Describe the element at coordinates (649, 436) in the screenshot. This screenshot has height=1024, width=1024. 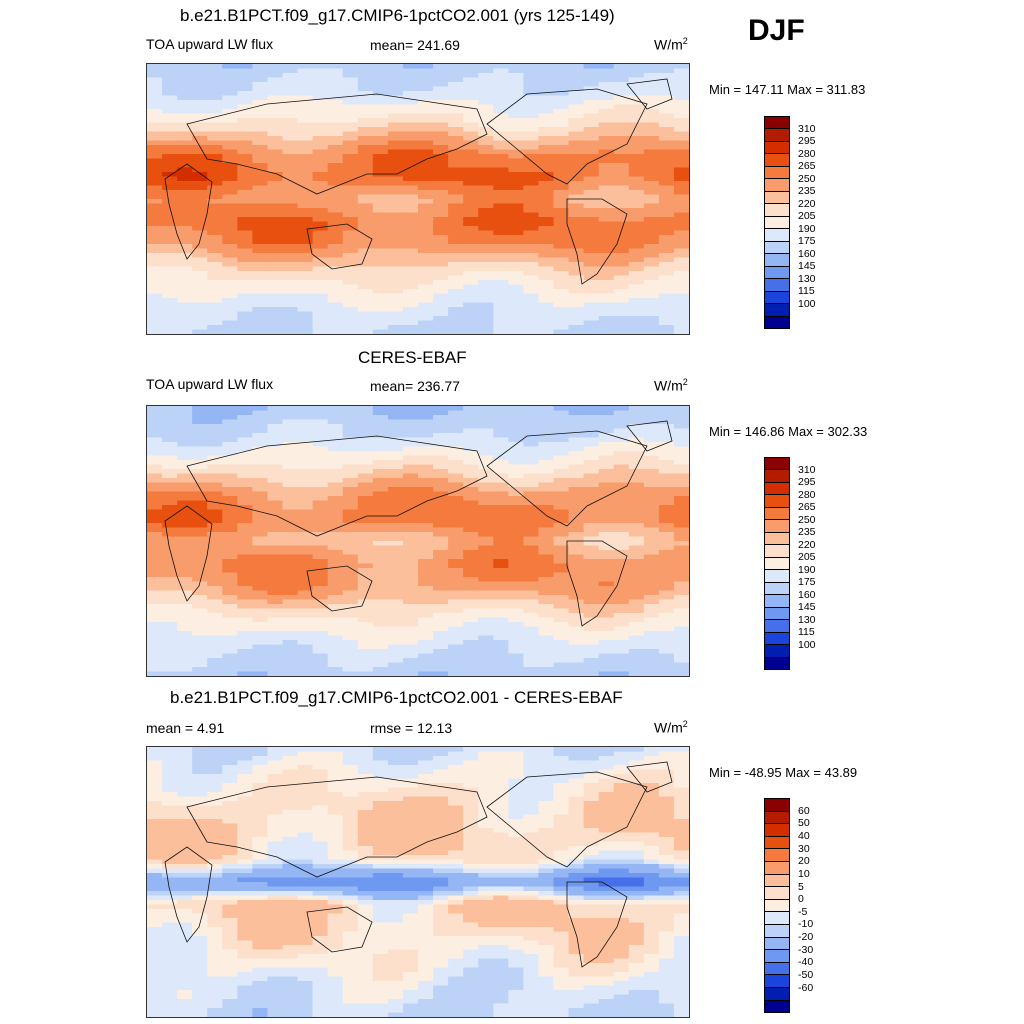
I see `coast-greenland` at that location.